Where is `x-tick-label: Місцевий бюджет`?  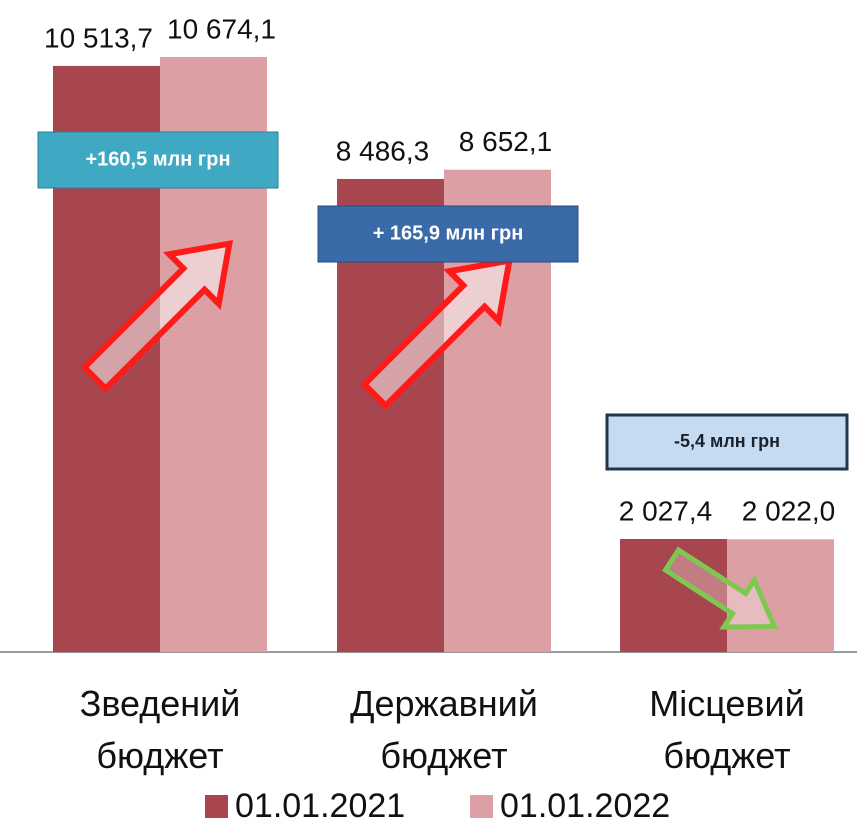 x-tick-label: Місцевий бюджет is located at coordinates (727, 729).